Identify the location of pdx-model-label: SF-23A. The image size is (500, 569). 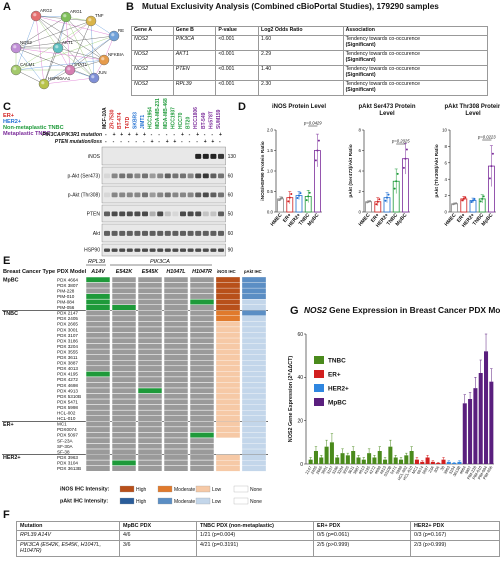
(65, 440).